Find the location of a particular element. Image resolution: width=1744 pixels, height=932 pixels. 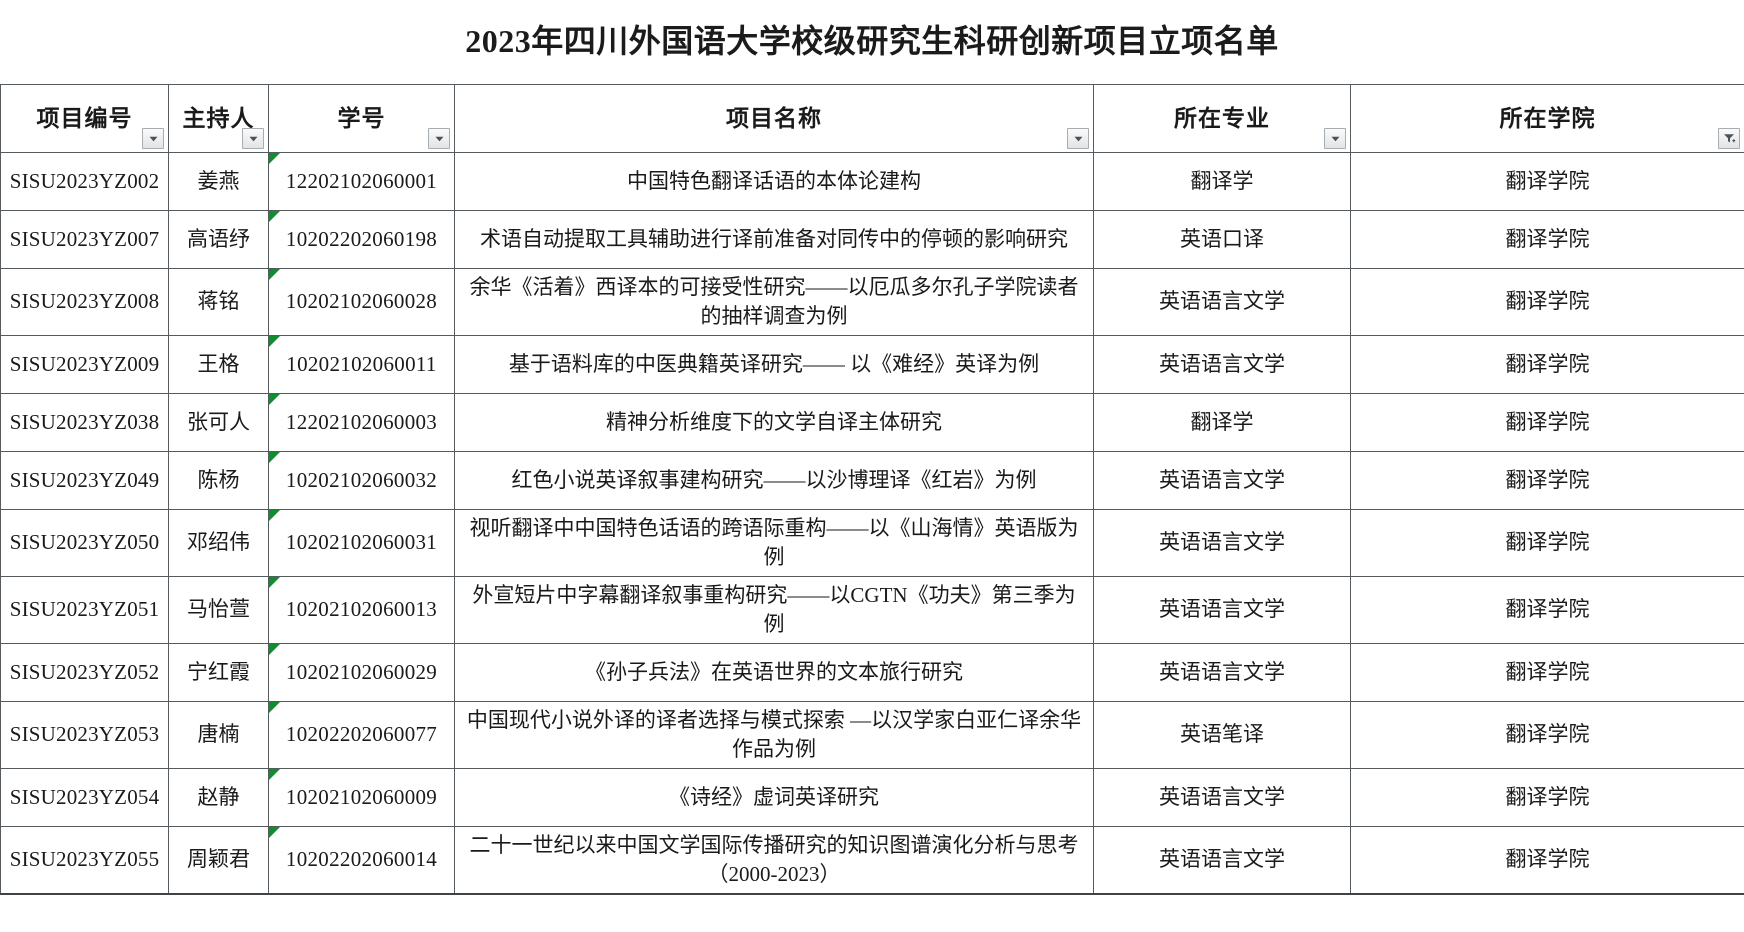

cell-host-text: 赵静 is located at coordinates (218, 796).